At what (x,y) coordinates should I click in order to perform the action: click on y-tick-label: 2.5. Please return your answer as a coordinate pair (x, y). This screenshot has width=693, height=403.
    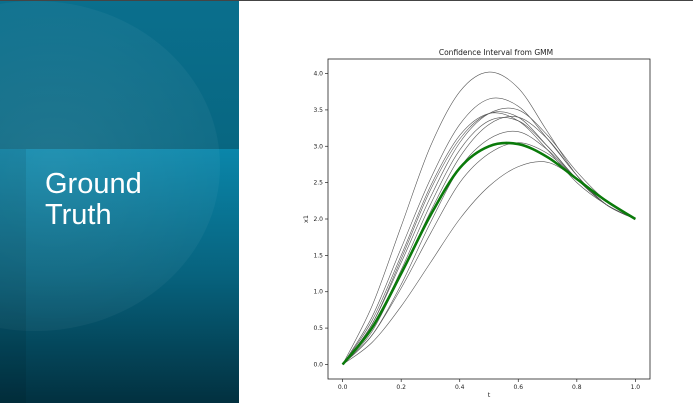
    Looking at the image, I should click on (318, 183).